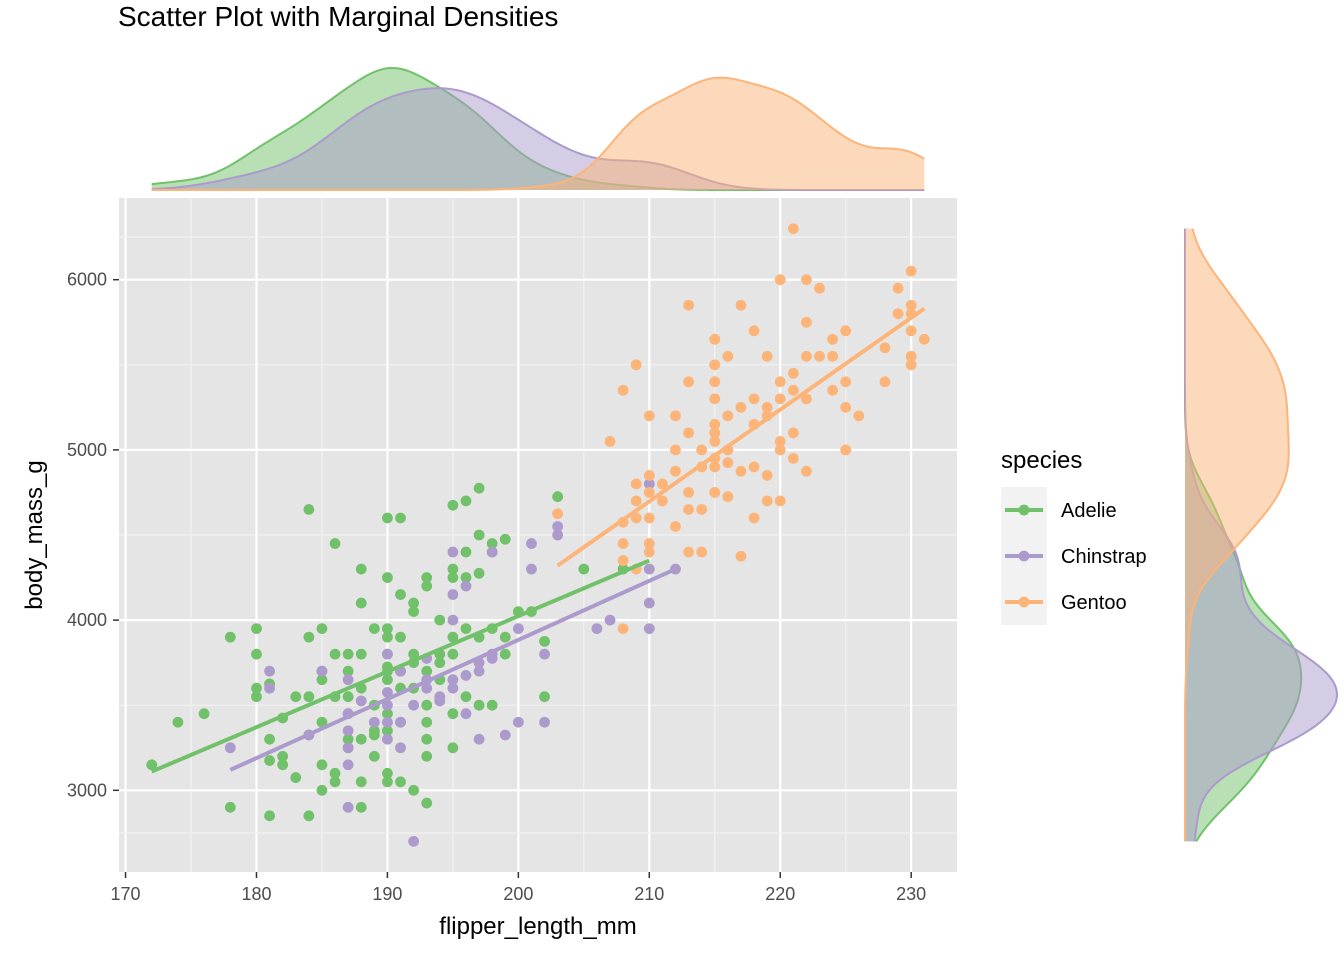  Describe the element at coordinates (87, 280) in the screenshot. I see `y-tick-label: 6000` at that location.